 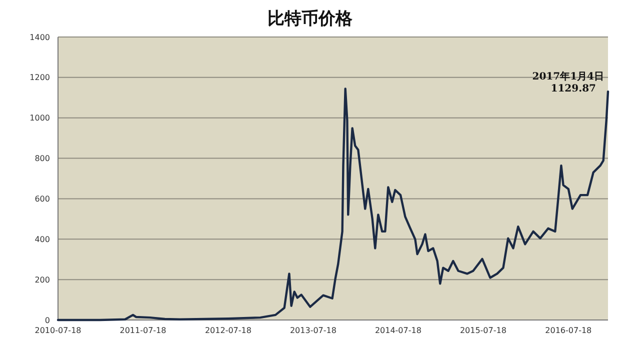 I want to click on y-tick-label: 800, so click(x=42, y=159).